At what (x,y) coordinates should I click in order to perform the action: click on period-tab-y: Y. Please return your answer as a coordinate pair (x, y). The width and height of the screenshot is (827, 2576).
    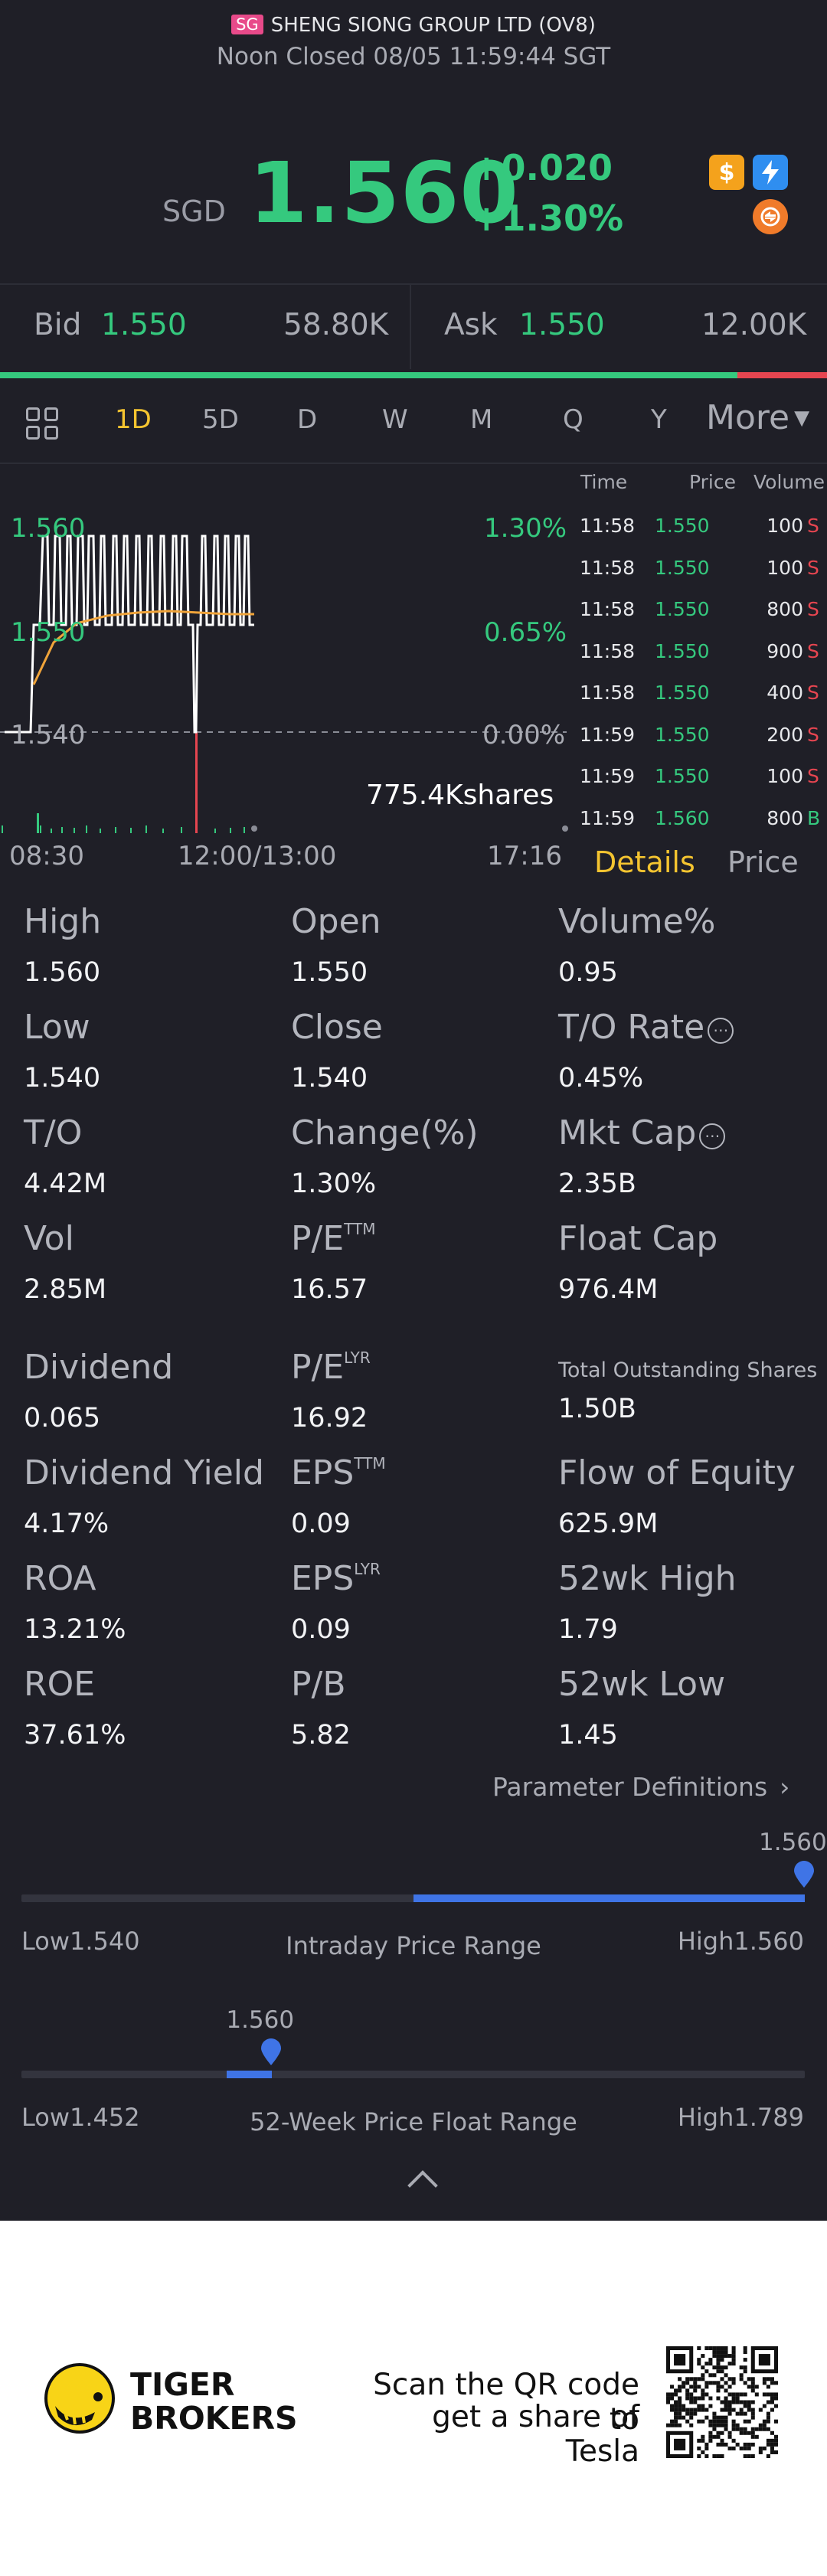
    Looking at the image, I should click on (659, 419).